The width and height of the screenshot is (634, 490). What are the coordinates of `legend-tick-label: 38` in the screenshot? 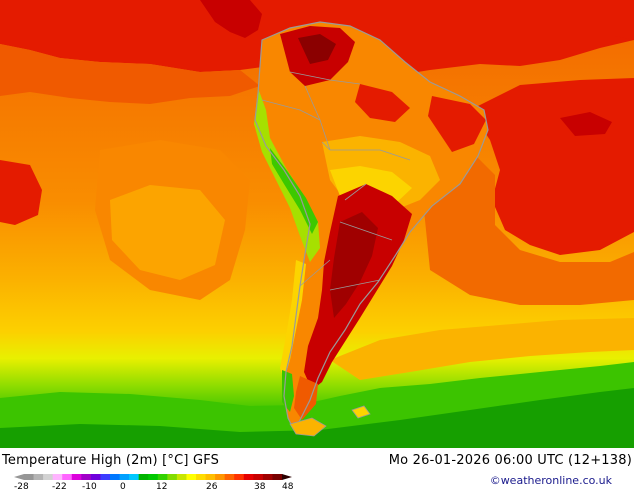 It's located at (260, 486).